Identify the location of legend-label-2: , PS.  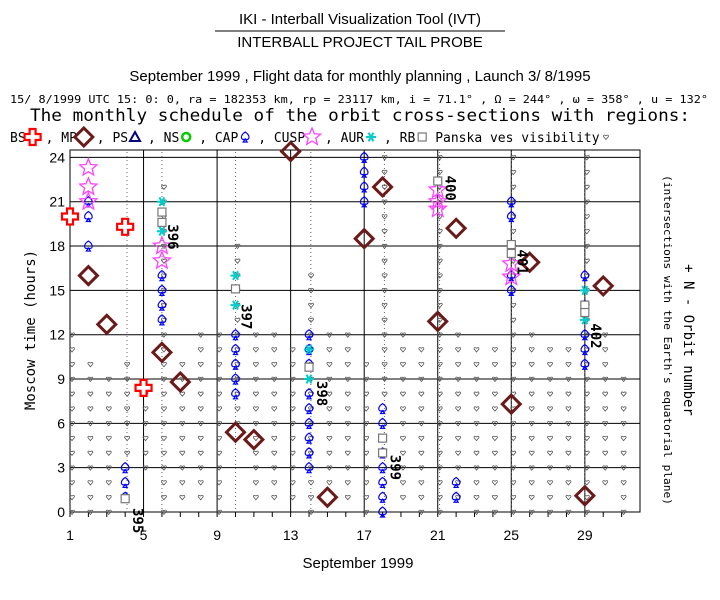
(112, 138).